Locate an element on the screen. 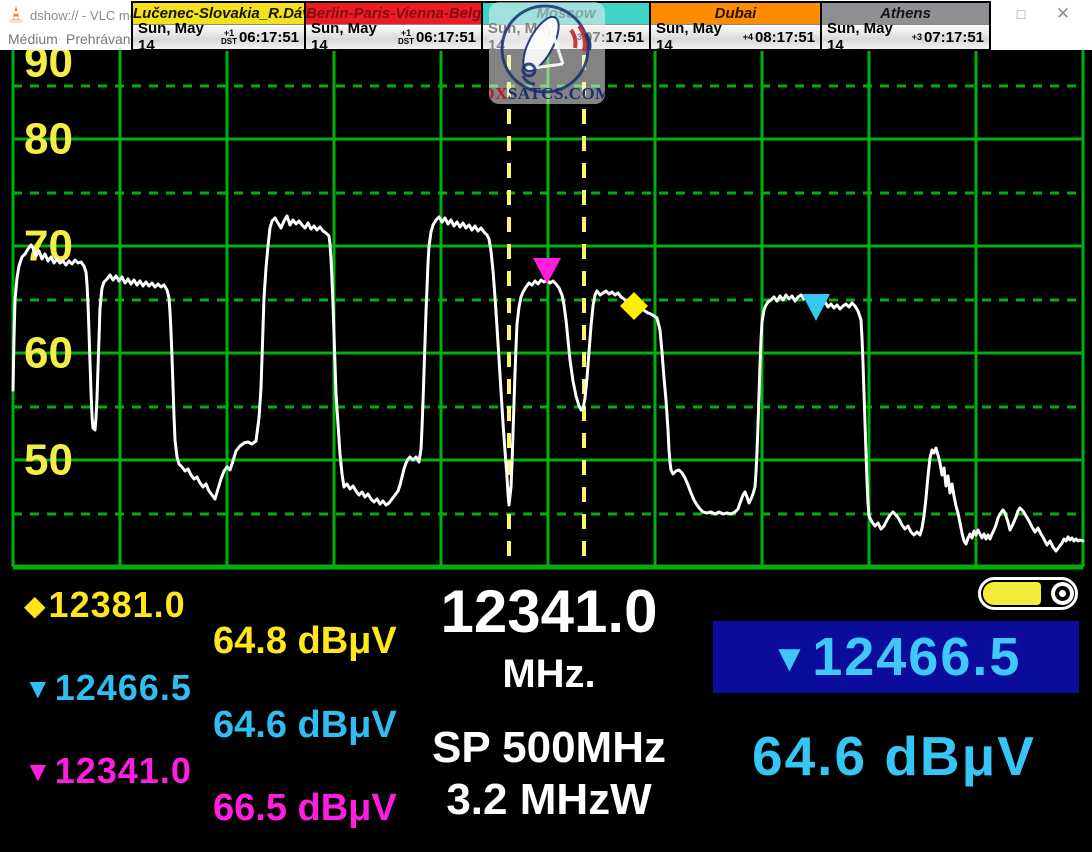 The height and width of the screenshot is (852, 1092). clock-time-row: Sun, May 14 +3 07:17:51 is located at coordinates (905, 37).